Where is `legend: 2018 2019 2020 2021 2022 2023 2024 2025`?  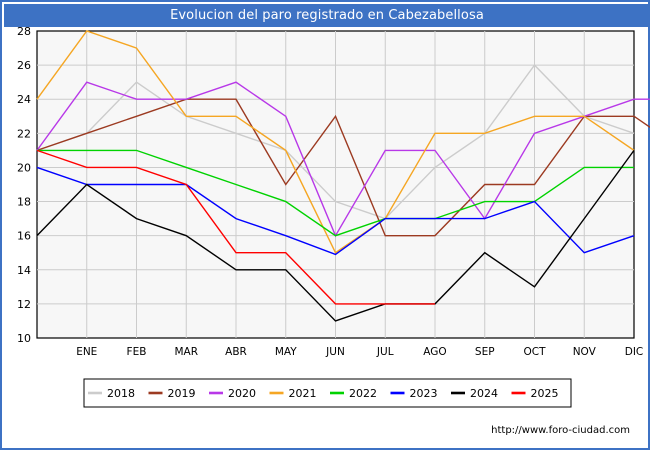
legend: 2018 2019 2020 2021 2022 2023 2024 2025 is located at coordinates (323, 393).